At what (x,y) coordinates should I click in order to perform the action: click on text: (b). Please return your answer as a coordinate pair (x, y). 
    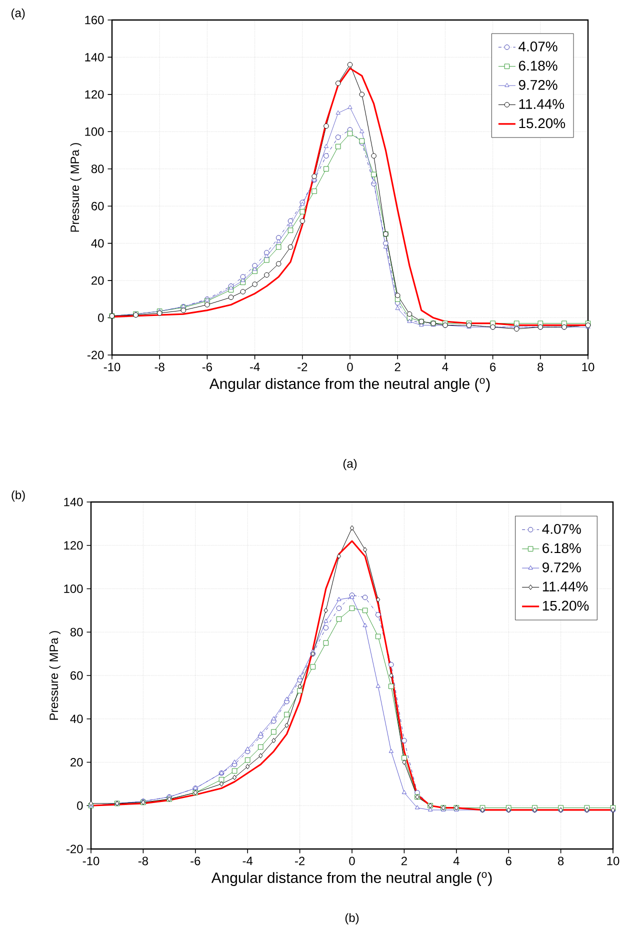
    Looking at the image, I should click on (352, 918).